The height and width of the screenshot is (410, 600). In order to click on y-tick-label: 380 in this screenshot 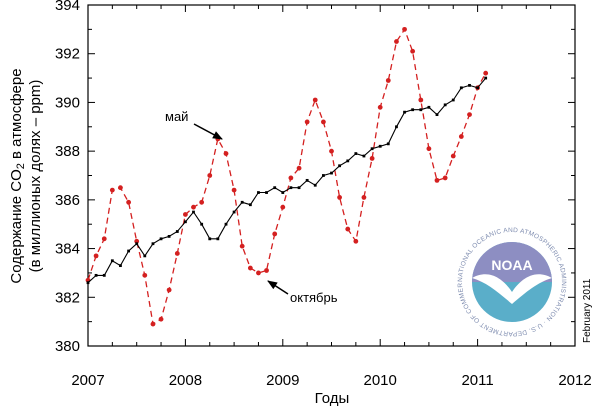, I will do `click(67, 346)`.